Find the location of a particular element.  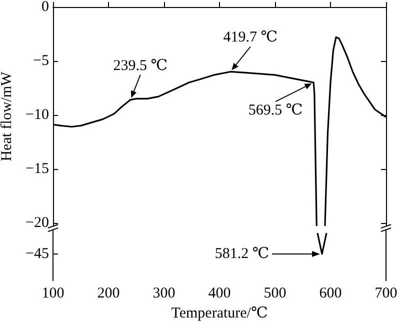

x-tick-label: 100 is located at coordinates (53, 294).